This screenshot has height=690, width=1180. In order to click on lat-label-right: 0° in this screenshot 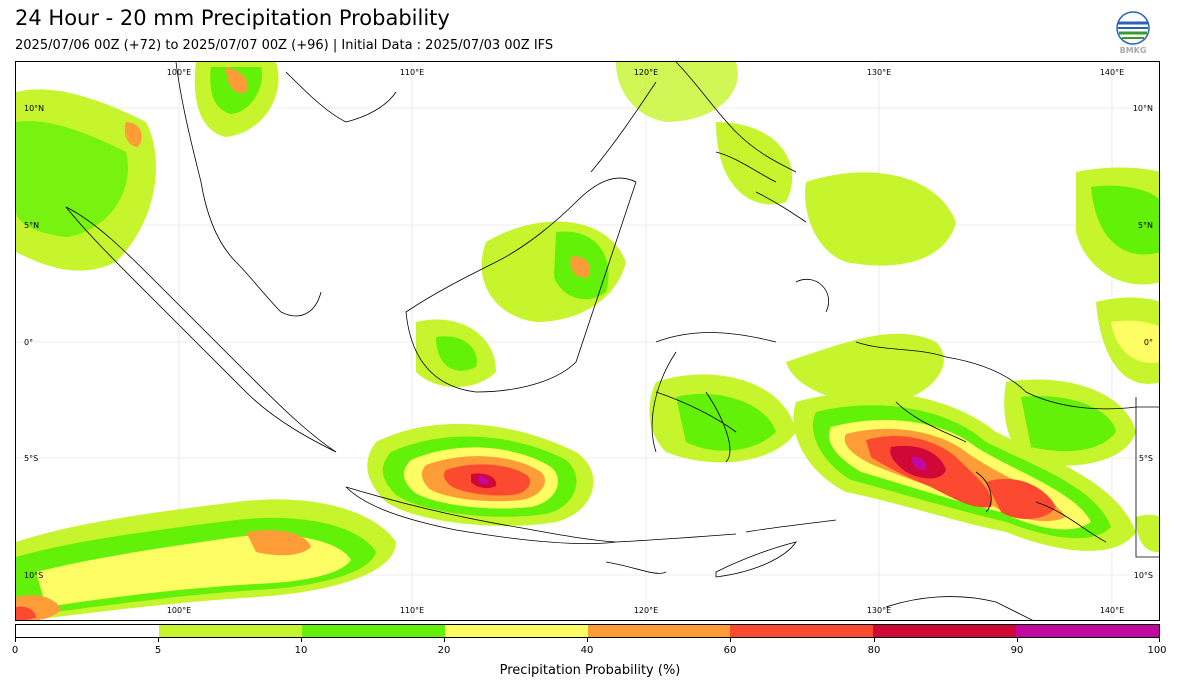, I will do `click(1148, 342)`.